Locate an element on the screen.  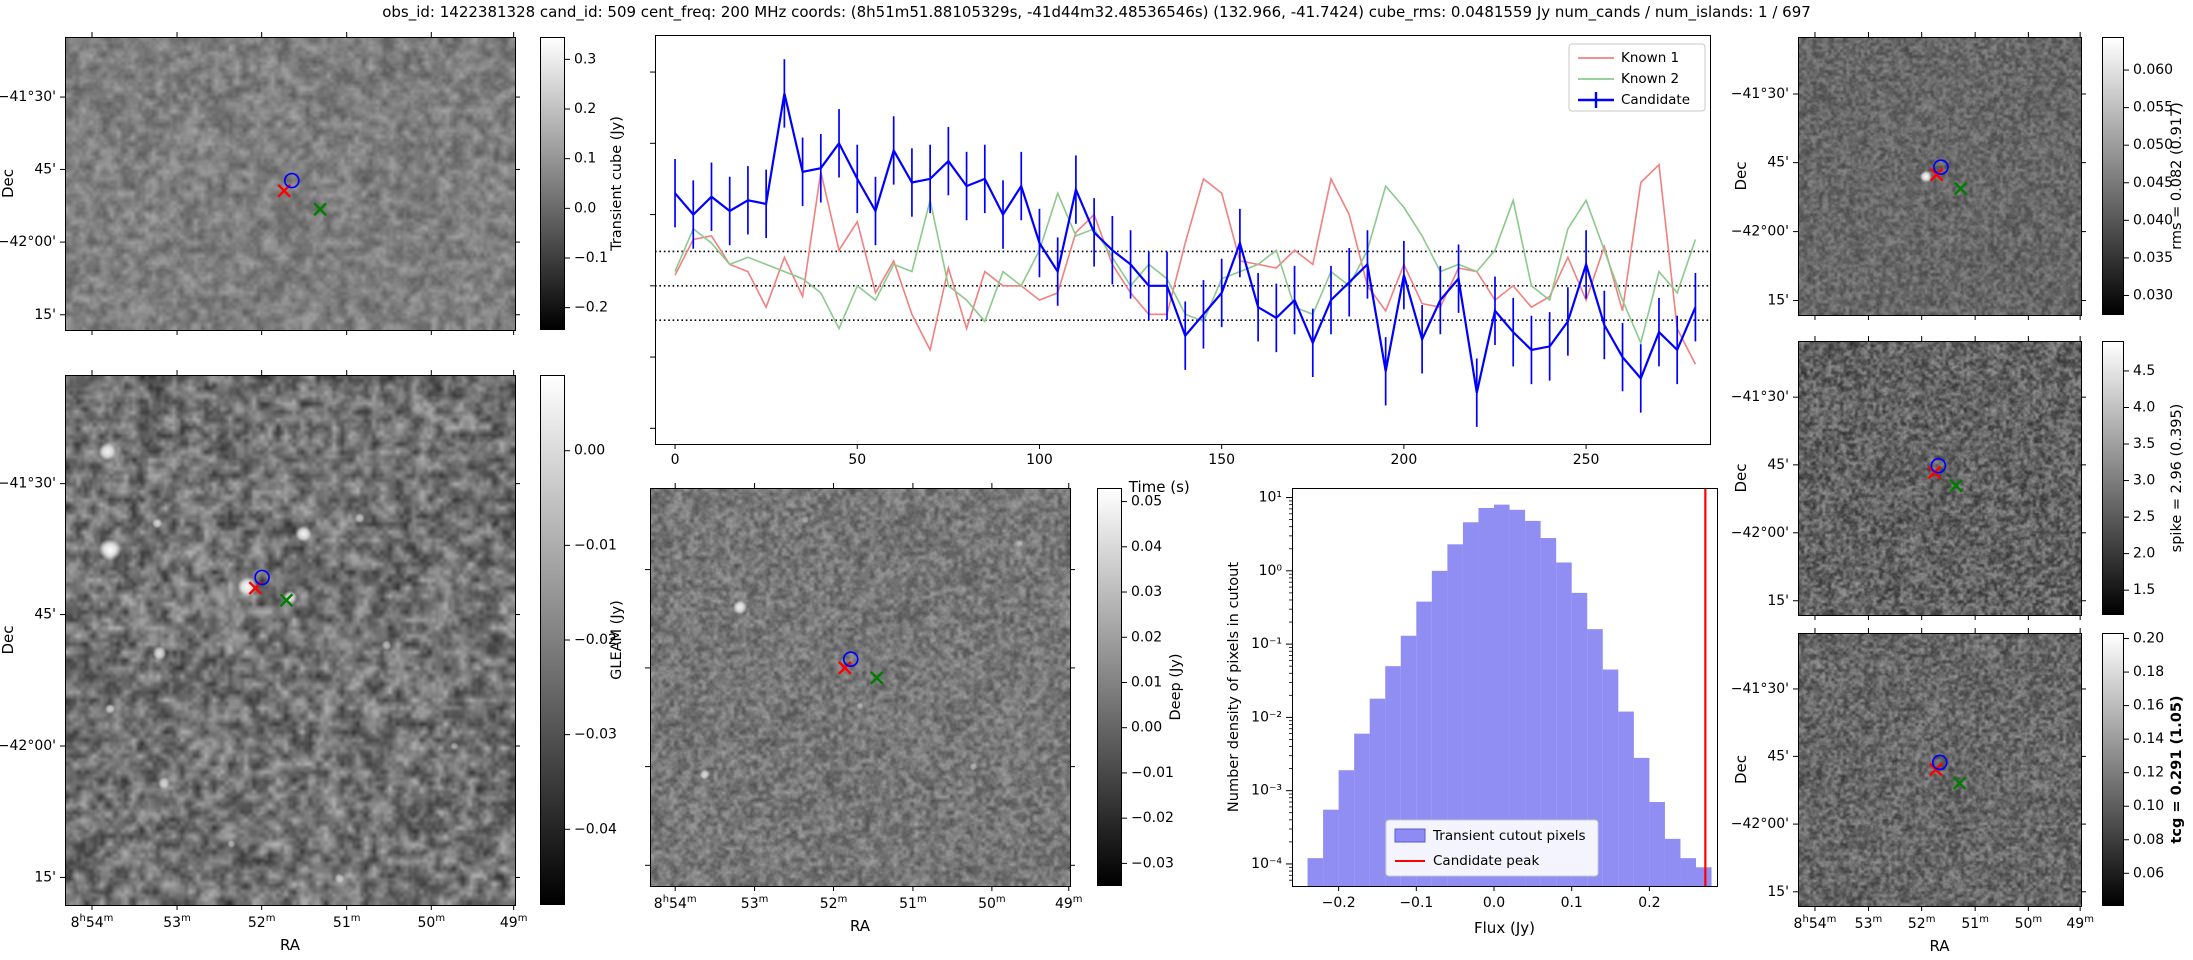
colorbar-tick-label: 0.06 is located at coordinates (2148, 873).